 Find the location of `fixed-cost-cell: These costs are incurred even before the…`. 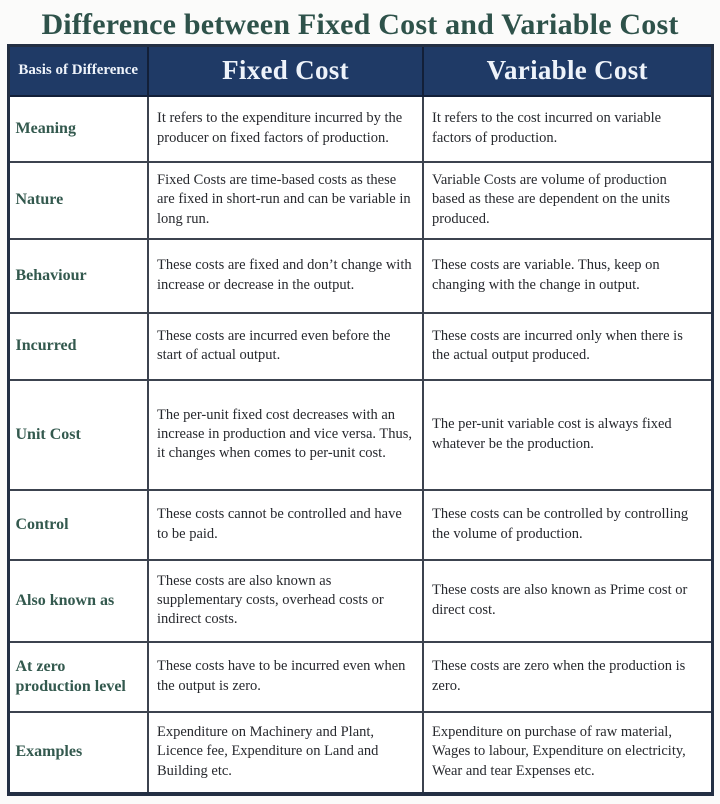

fixed-cost-cell: These costs are incurred even before the… is located at coordinates (285, 346).